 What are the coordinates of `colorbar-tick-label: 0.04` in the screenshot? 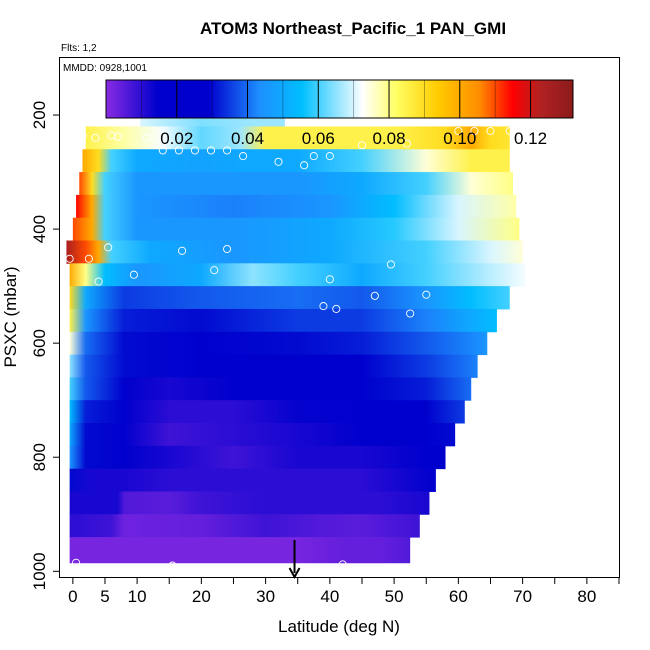 It's located at (247, 138).